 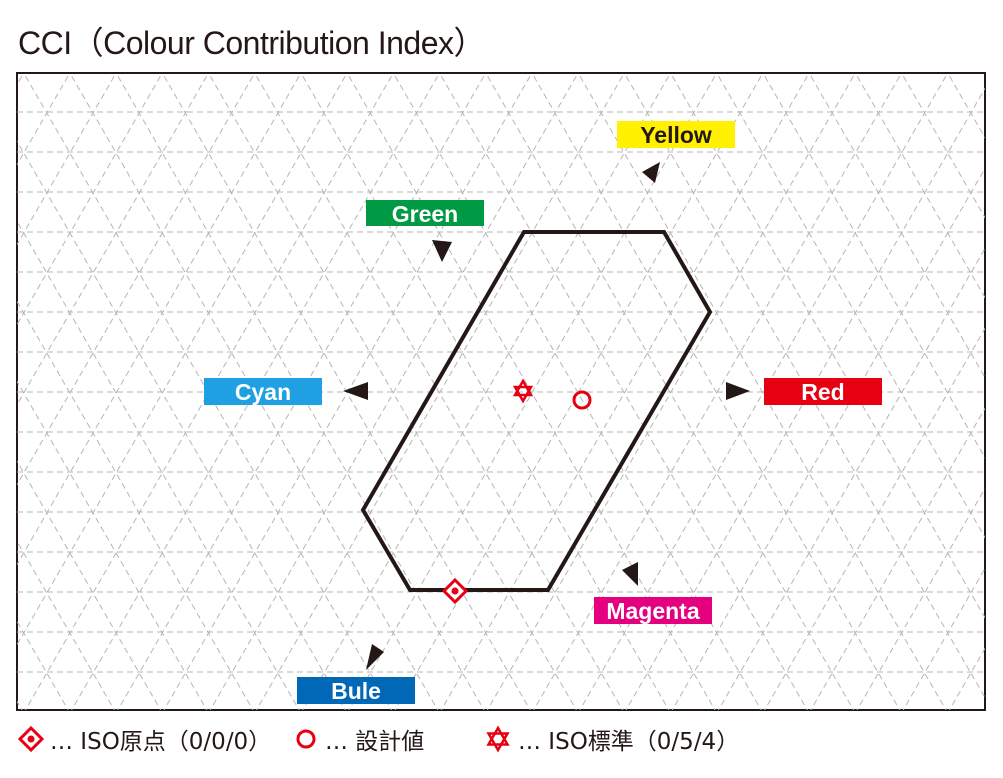 What do you see at coordinates (252, 43) in the screenshot?
I see `page-title: CCI（Colour Contribution Index）` at bounding box center [252, 43].